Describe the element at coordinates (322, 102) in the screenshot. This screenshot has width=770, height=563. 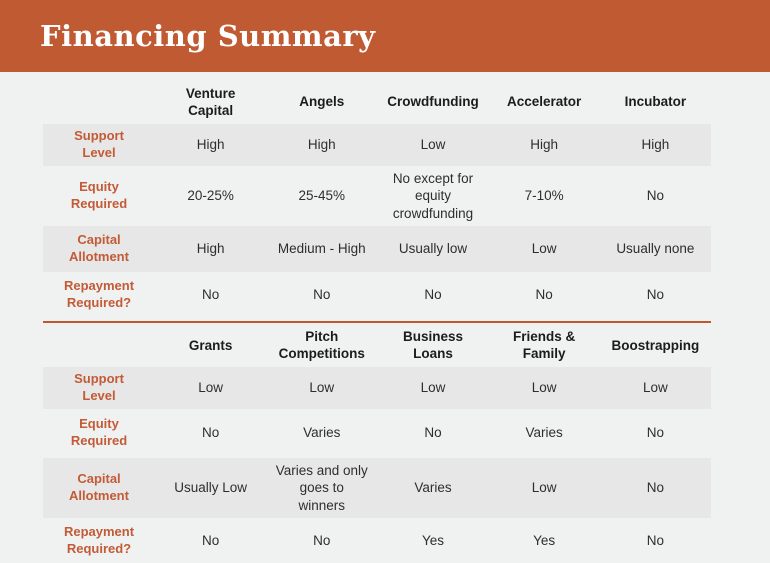
I see `column-header: Angels` at that location.